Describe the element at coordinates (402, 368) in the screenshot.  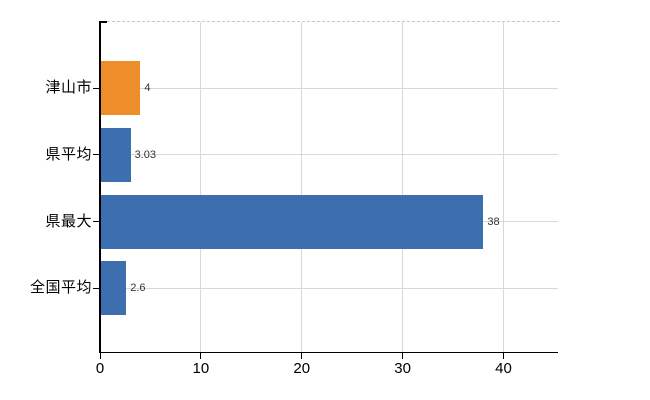
I see `x-tick-label: 30` at that location.